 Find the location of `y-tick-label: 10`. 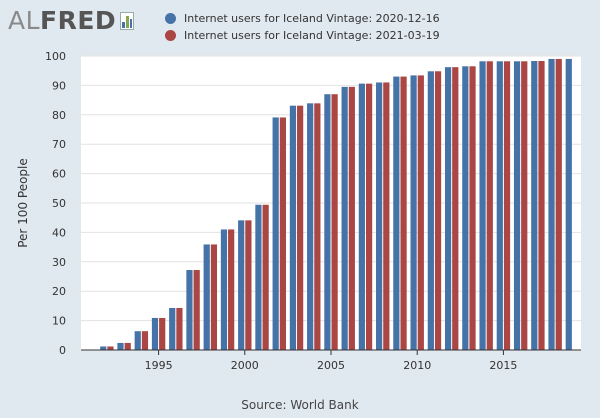

y-tick-label: 10 is located at coordinates (59, 321).